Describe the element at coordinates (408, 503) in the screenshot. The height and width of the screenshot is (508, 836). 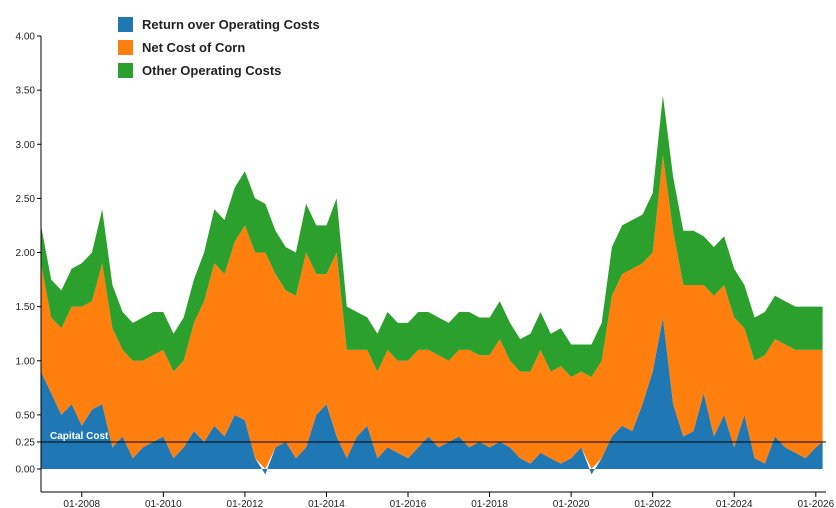
I see `x-tick-label: 01-2016` at that location.